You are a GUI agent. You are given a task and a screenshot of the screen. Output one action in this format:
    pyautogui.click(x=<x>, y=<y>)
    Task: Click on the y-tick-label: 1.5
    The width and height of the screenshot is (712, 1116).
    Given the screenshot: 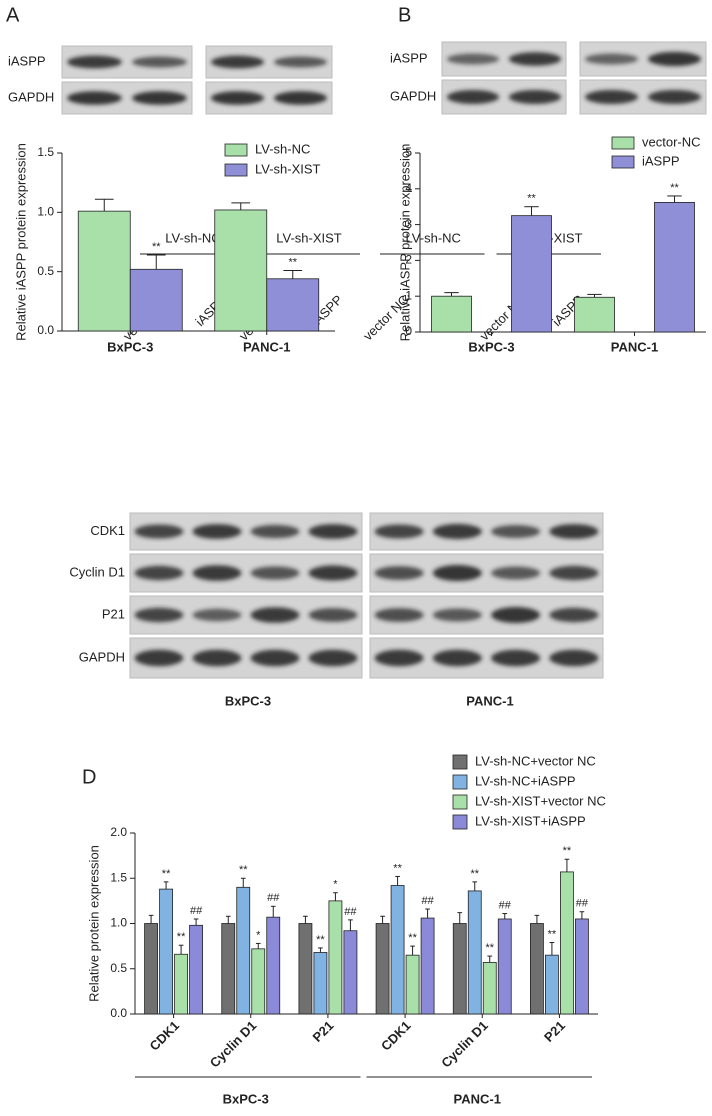 What is the action you would take?
    pyautogui.click(x=45, y=152)
    